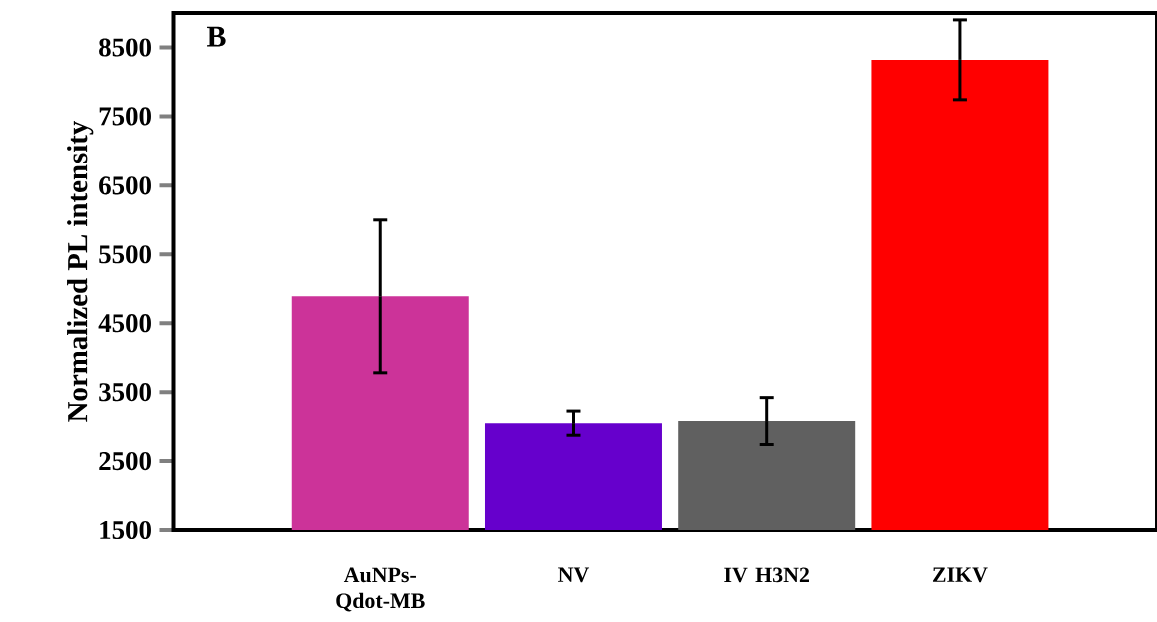 Image resolution: width=1157 pixels, height=622 pixels. I want to click on y-tick-label: 5500, so click(125, 254).